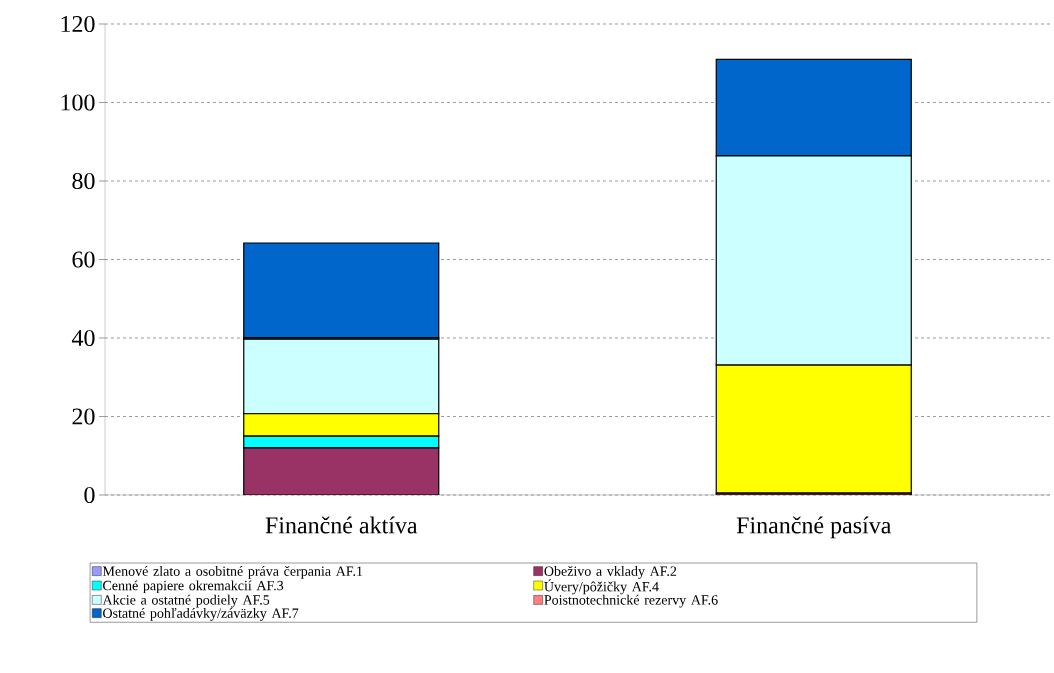 This screenshot has width=1054, height=673. What do you see at coordinates (83, 181) in the screenshot?
I see `y-tick-label: 80` at bounding box center [83, 181].